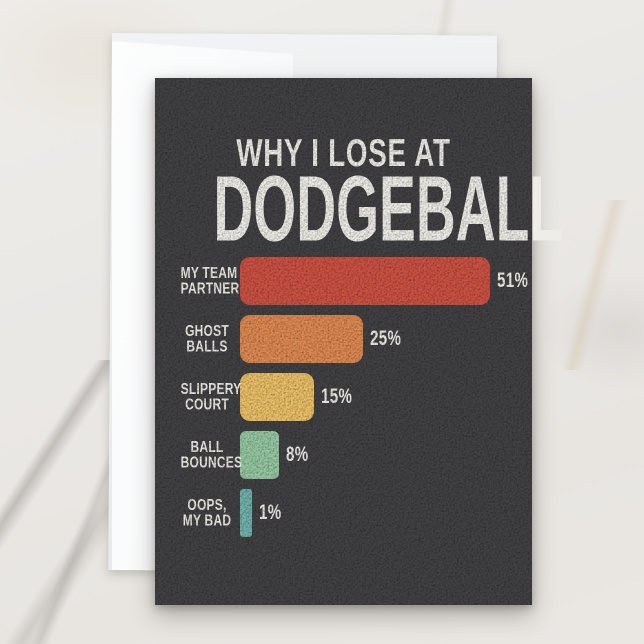 Image resolution: width=644 pixels, height=644 pixels. I want to click on category-label: GHOST BALLS, so click(207, 339).